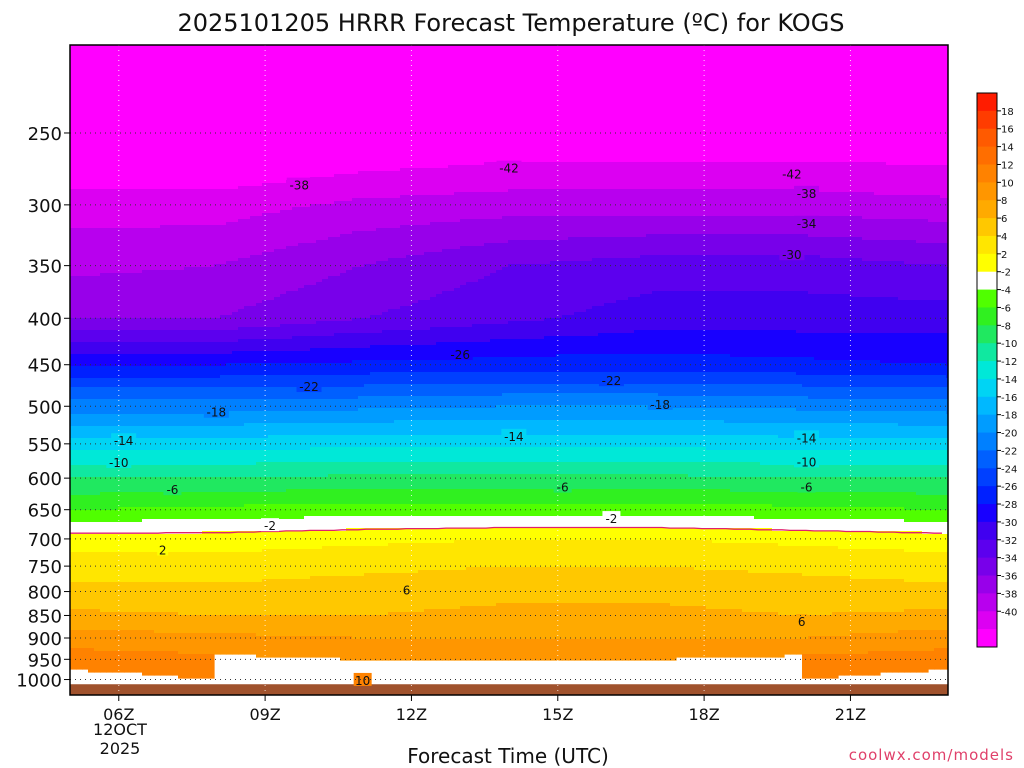 Image resolution: width=1024 pixels, height=768 pixels. I want to click on colorbar-label: 12, so click(1007, 165).